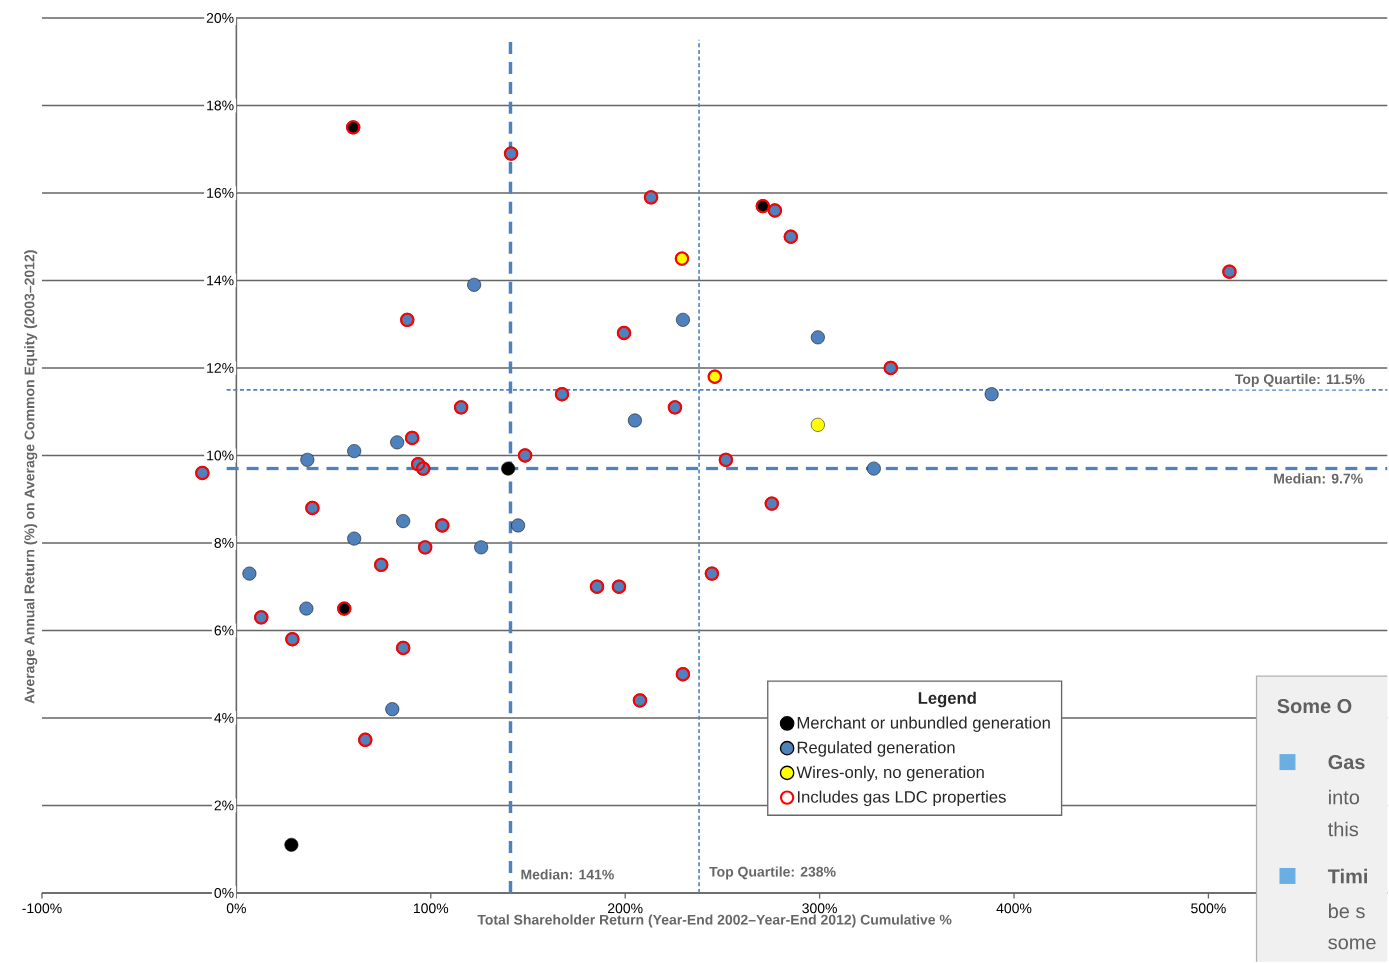 The width and height of the screenshot is (1389, 963). What do you see at coordinates (947, 699) in the screenshot?
I see `legend-title: Legend` at bounding box center [947, 699].